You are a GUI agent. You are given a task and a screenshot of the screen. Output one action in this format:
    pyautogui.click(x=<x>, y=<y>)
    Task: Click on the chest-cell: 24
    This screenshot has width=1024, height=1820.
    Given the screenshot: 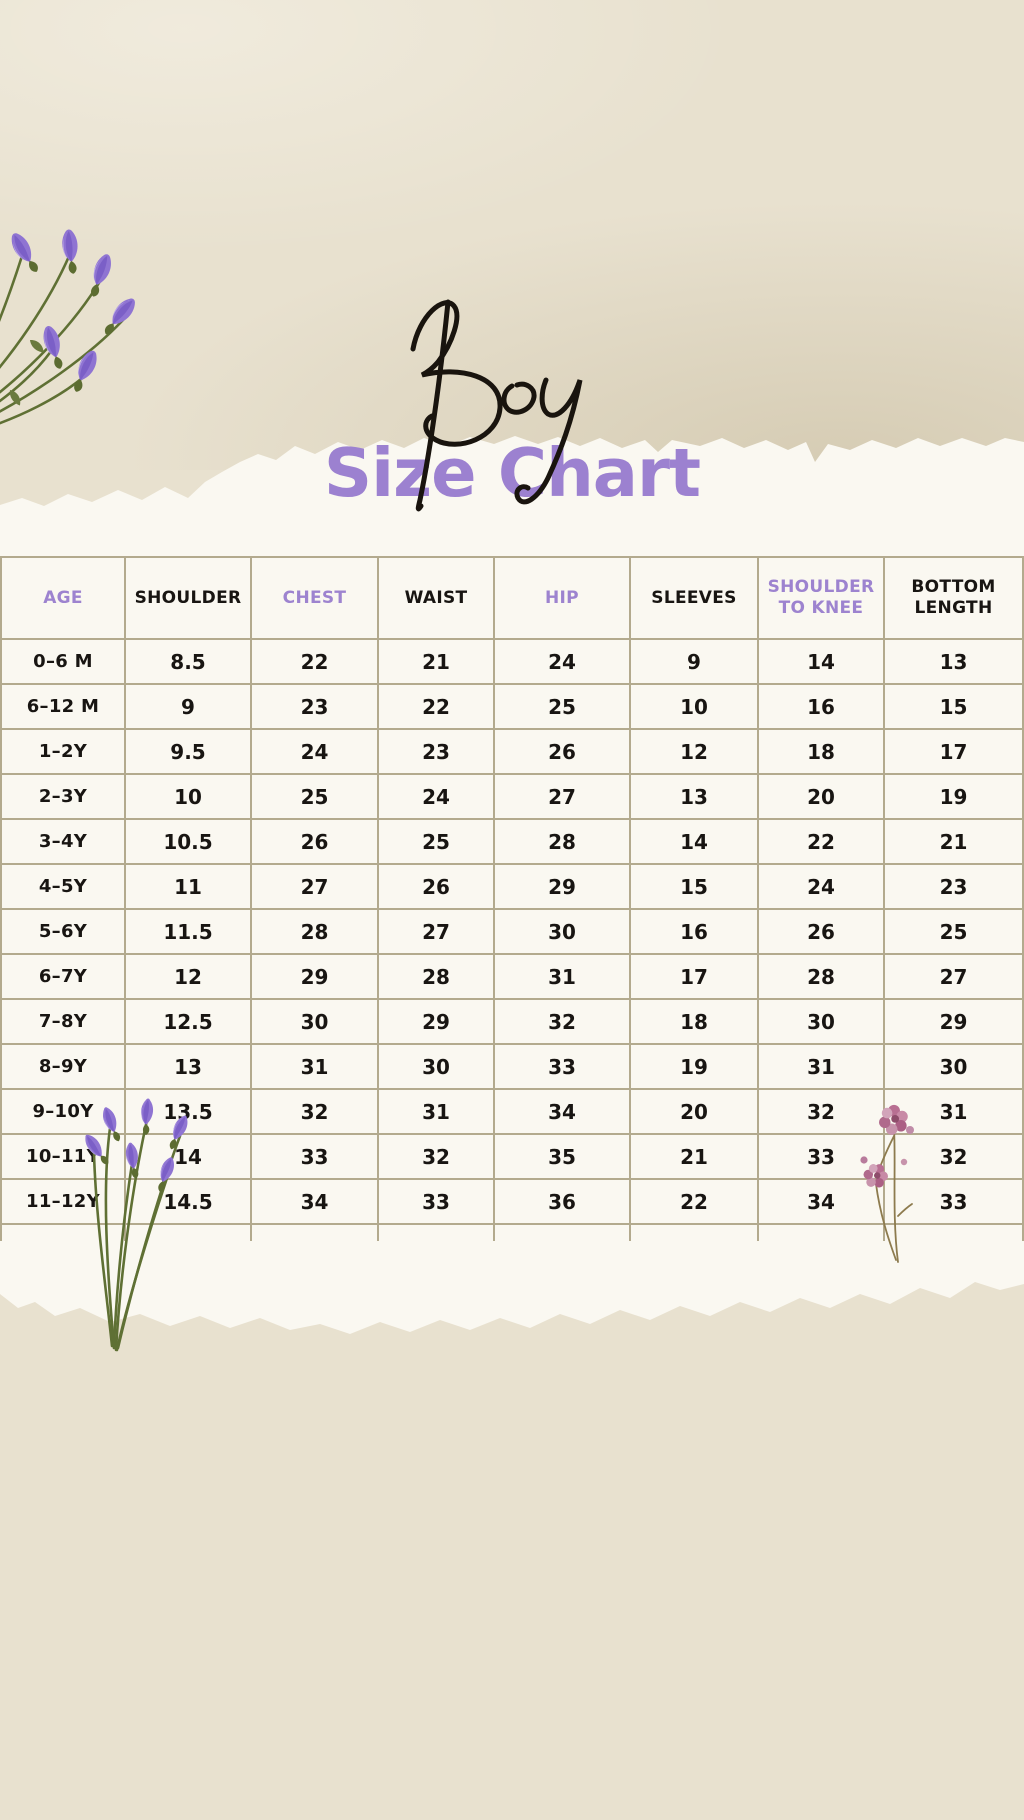 What is the action you would take?
    pyautogui.click(x=314, y=751)
    